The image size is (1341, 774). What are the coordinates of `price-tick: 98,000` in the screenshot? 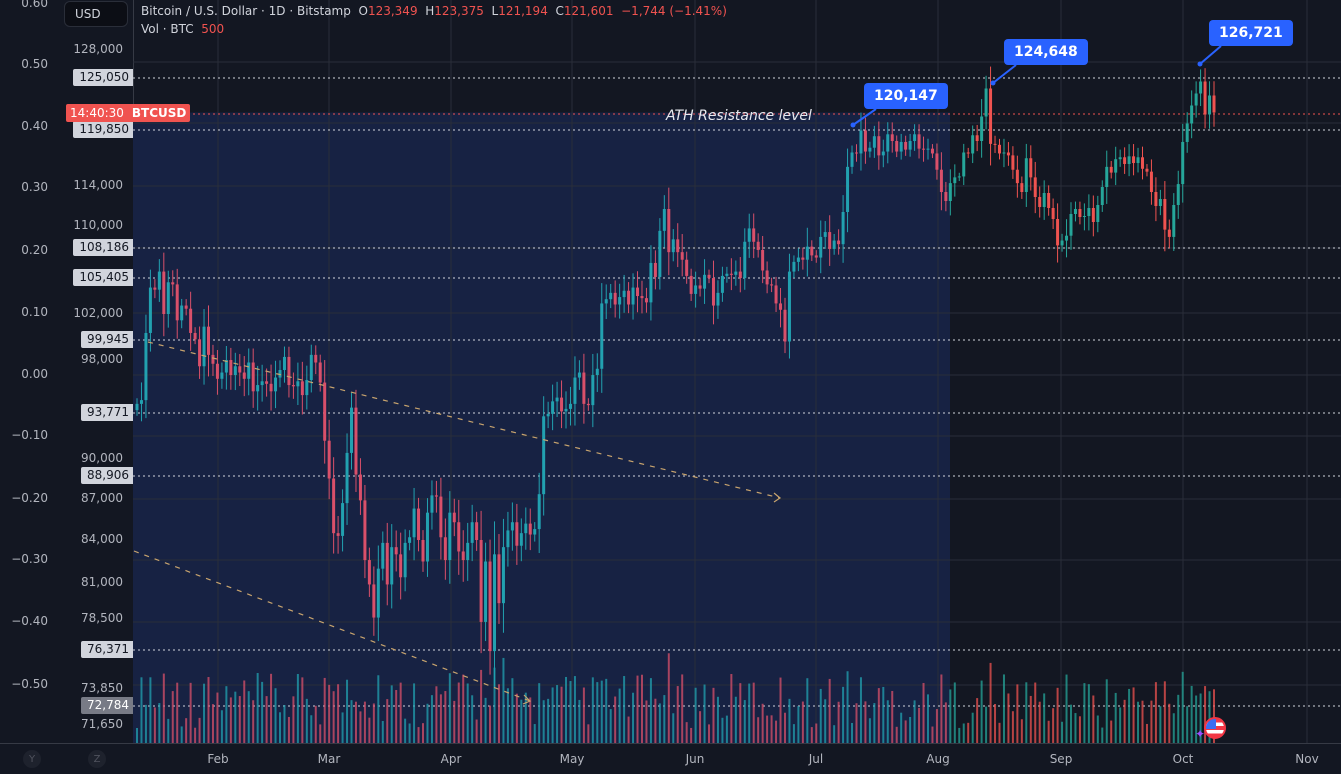 It's located at (102, 359).